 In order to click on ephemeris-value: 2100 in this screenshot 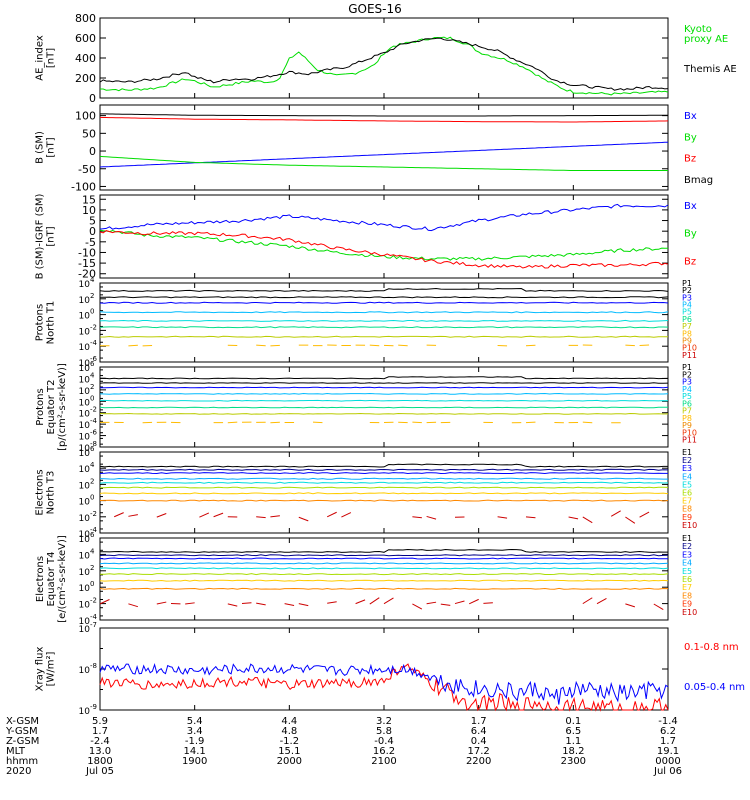, I will do `click(383, 761)`.